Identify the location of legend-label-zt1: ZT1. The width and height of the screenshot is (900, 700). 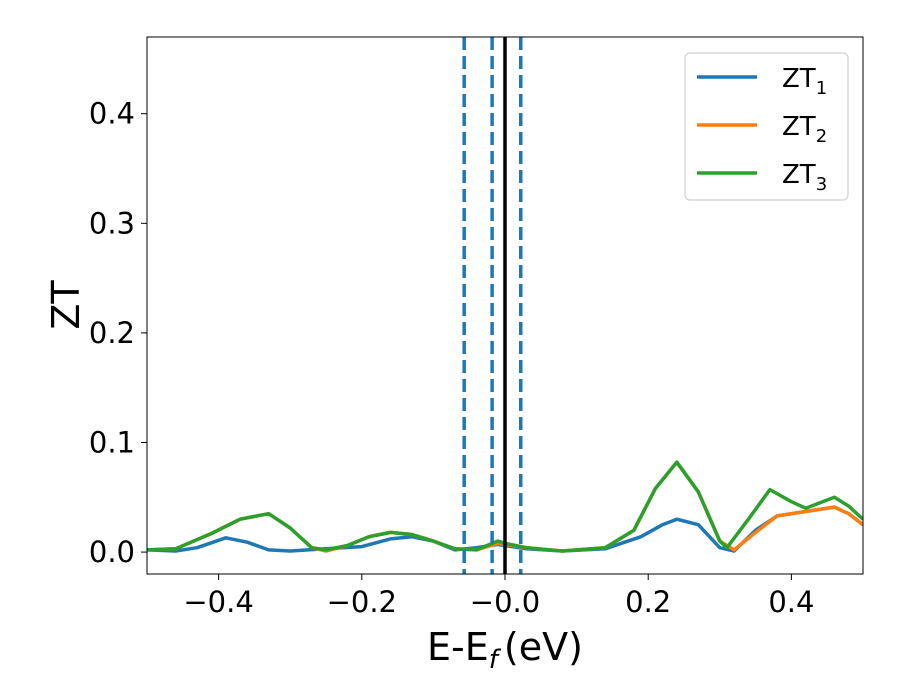
(804, 81).